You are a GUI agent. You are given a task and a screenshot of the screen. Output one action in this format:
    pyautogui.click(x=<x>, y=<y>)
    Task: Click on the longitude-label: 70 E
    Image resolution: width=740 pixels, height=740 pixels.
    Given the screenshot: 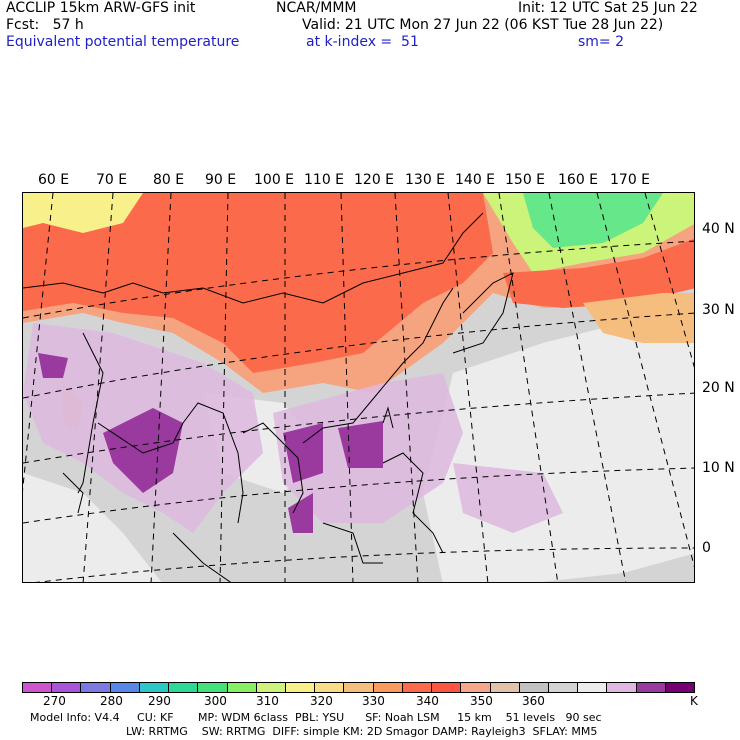 What is the action you would take?
    pyautogui.click(x=112, y=180)
    